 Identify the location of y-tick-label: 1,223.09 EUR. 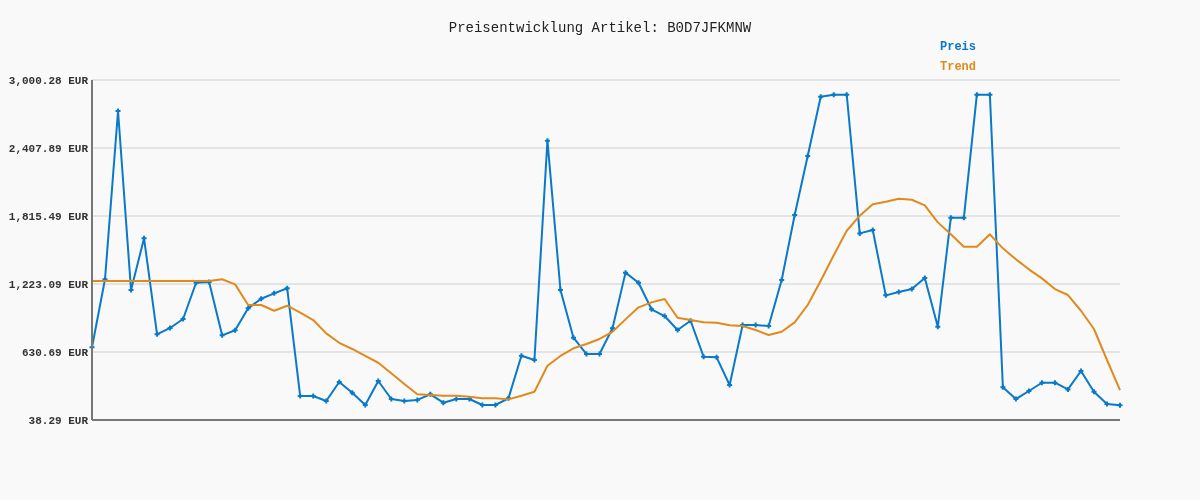
(48, 285).